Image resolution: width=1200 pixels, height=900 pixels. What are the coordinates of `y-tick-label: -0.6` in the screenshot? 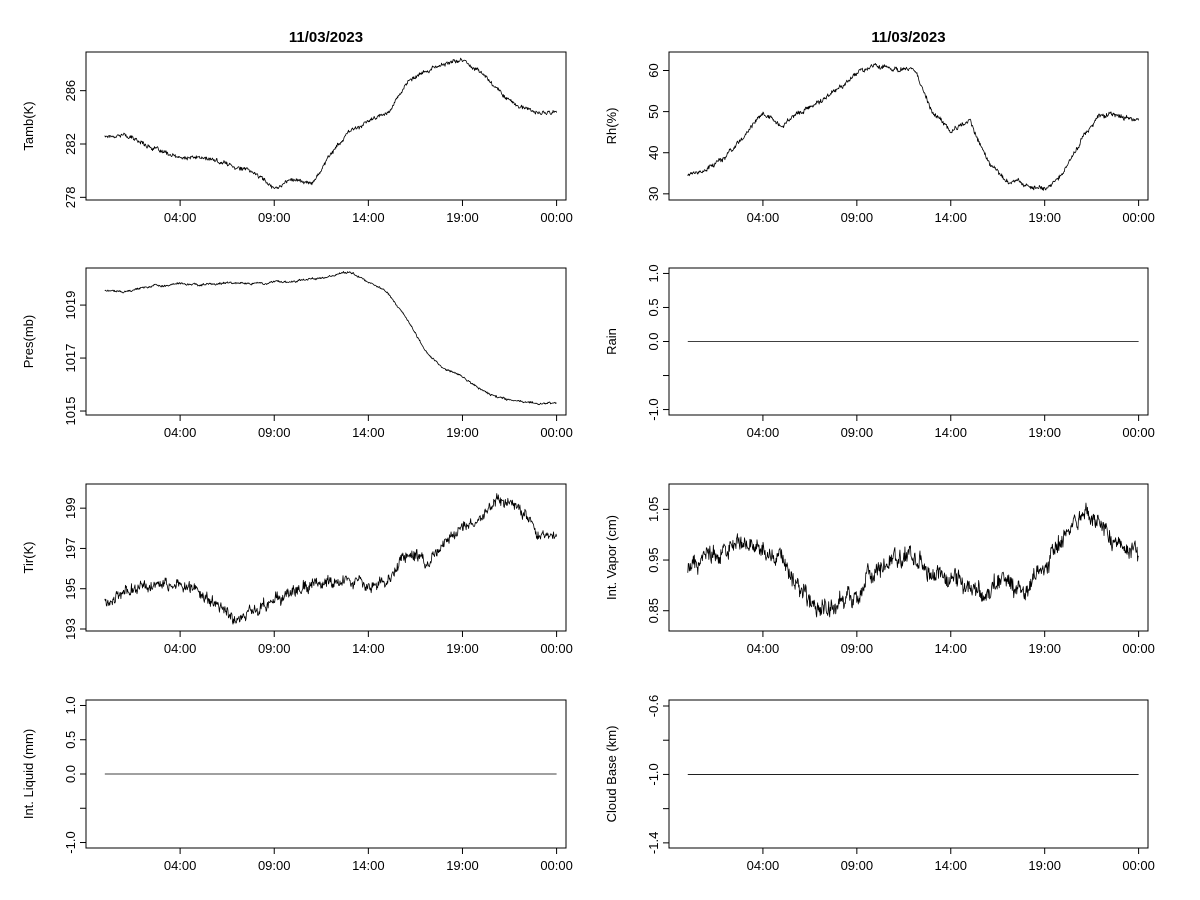 It's located at (653, 706).